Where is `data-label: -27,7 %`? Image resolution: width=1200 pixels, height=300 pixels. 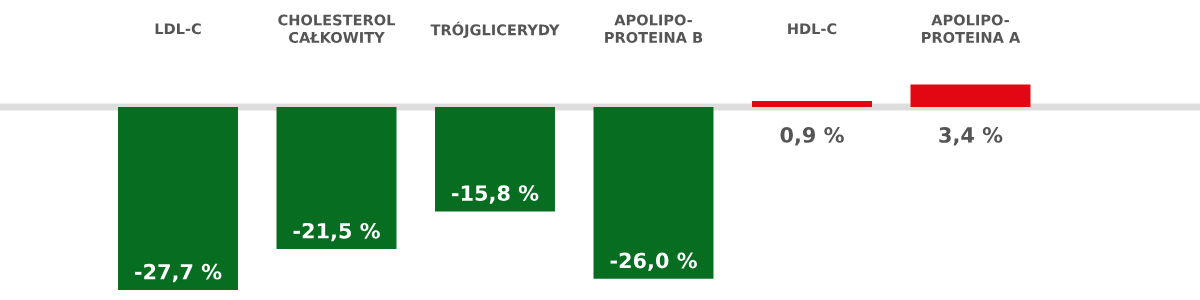 data-label: -27,7 % is located at coordinates (178, 273).